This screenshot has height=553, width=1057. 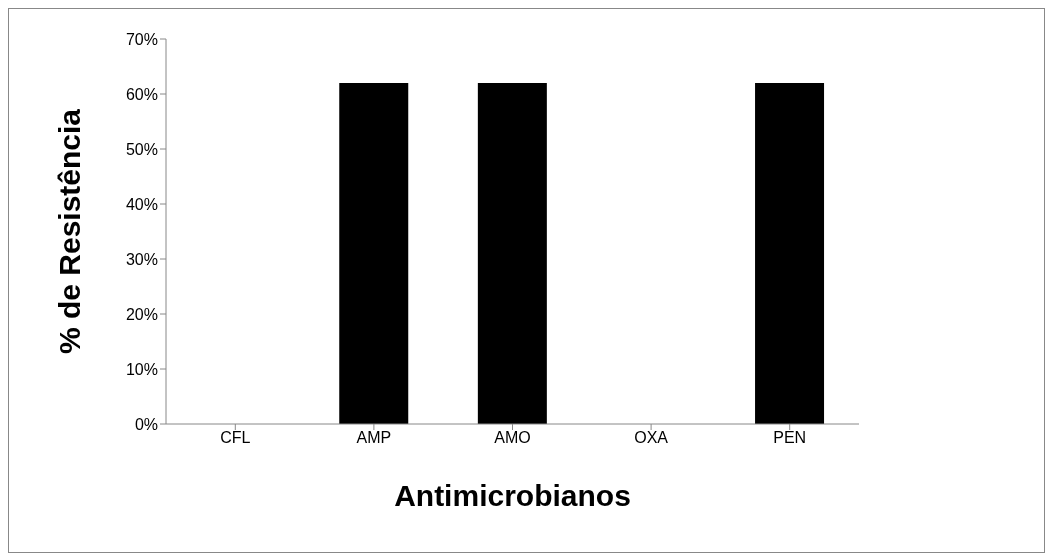 What do you see at coordinates (141, 259) in the screenshot?
I see `y-tick-label: 30%` at bounding box center [141, 259].